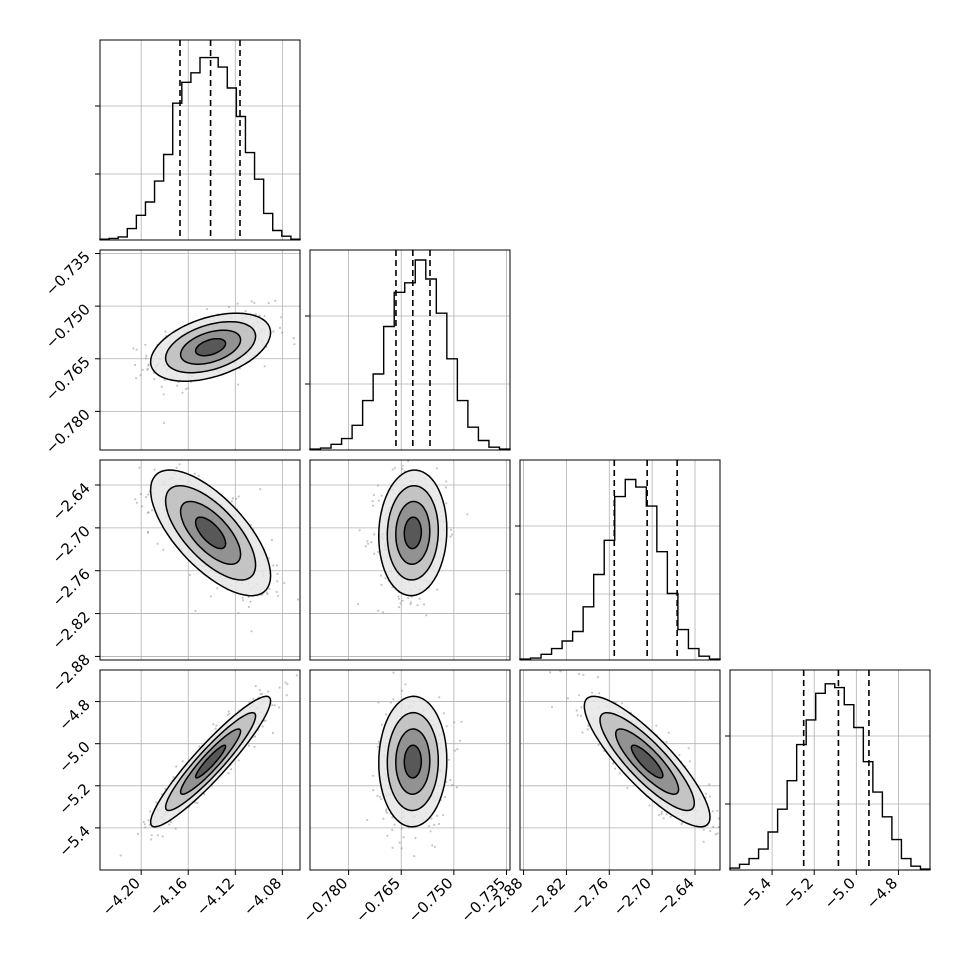 The image size is (970, 970). Describe the element at coordinates (68, 432) in the screenshot. I see `y-tick-label: −0.780` at that location.